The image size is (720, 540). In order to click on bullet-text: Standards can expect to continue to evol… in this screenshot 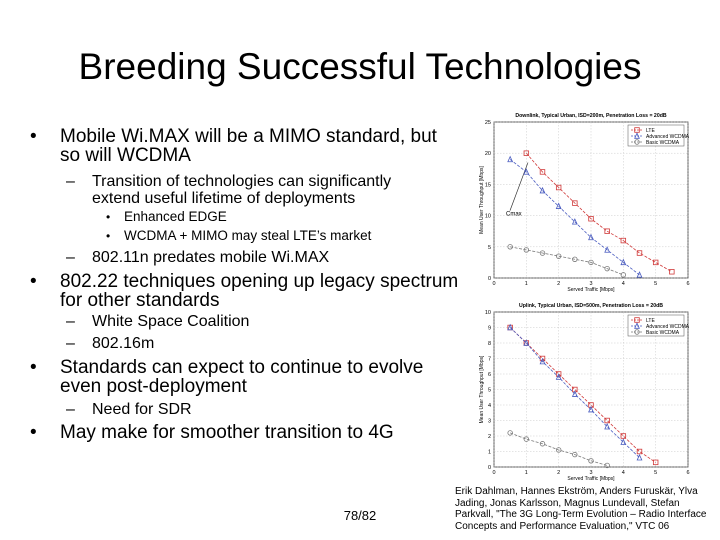, I will do `click(242, 377)`.